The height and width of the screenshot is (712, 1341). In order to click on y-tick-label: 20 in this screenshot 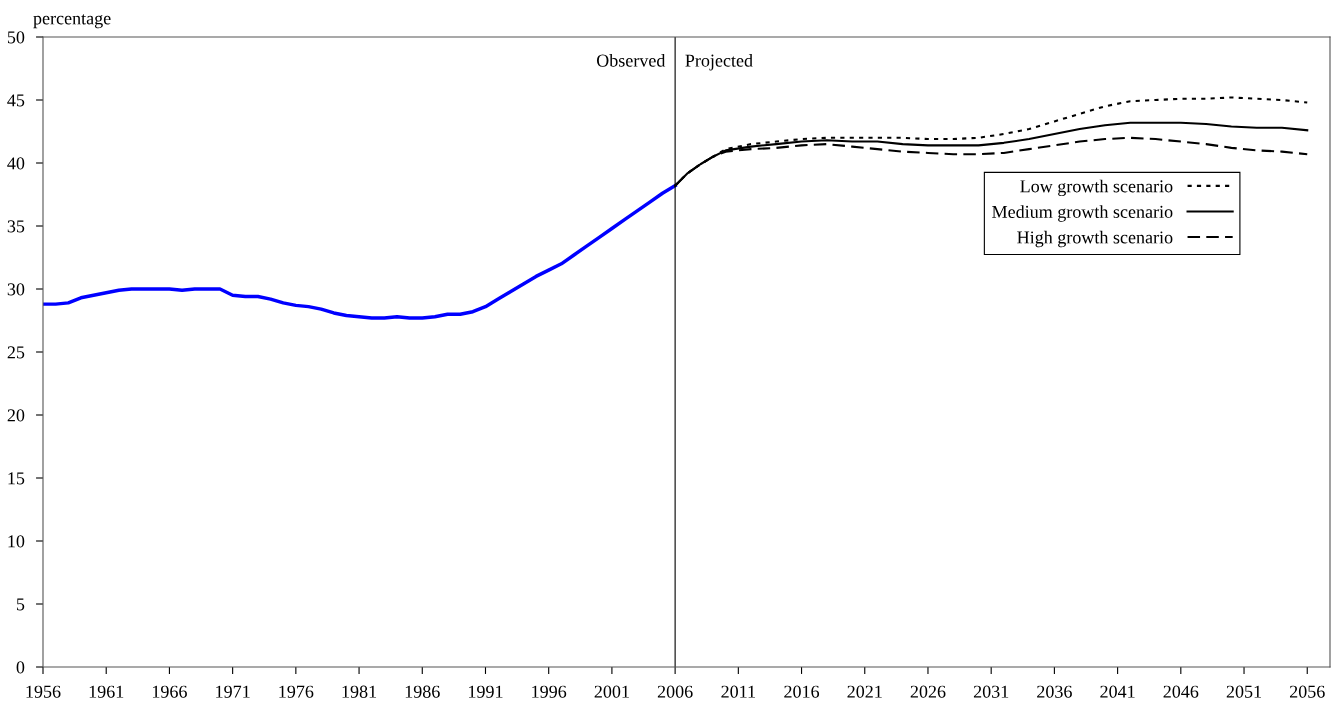, I will do `click(16, 415)`.